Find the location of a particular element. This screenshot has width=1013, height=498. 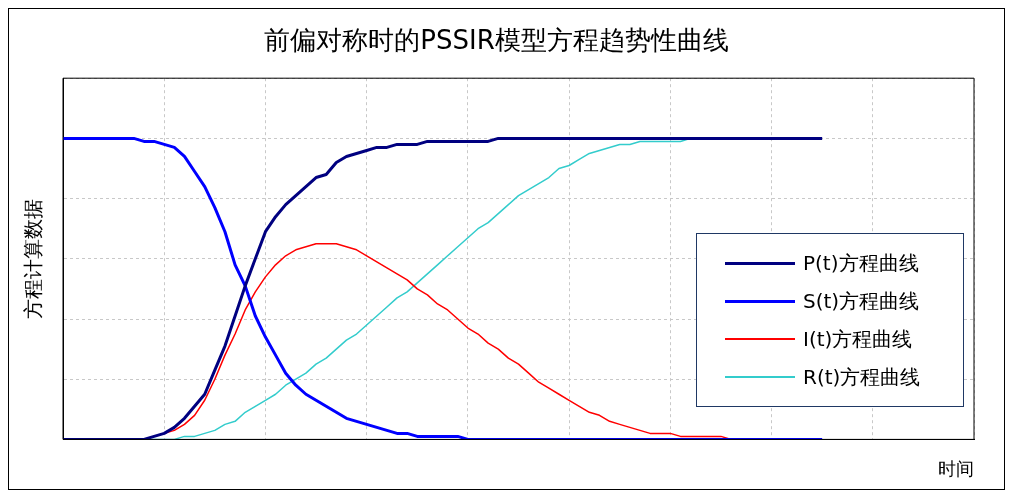

chart-title: 前偏对称时的PSSIR模型方程趋势性曲线 is located at coordinates (496, 40).